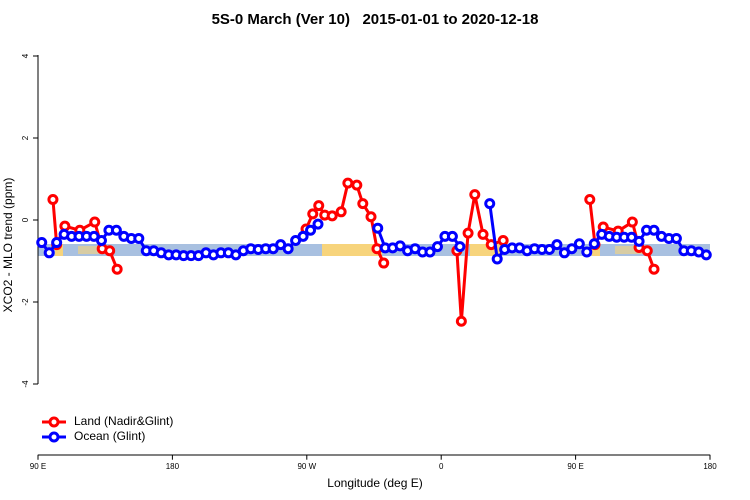 Image resolution: width=750 pixels, height=500 pixels. What do you see at coordinates (306, 466) in the screenshot?
I see `x-tick-label: 90 W` at bounding box center [306, 466].